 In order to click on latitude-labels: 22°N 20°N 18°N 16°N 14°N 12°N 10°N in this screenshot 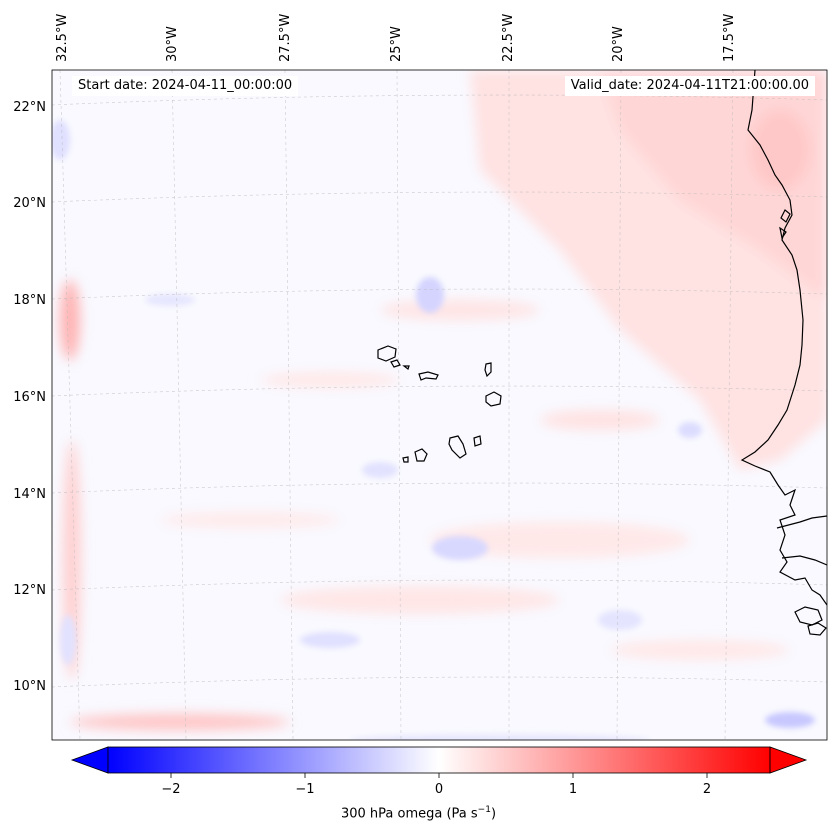, I will do `click(29, 397)`.